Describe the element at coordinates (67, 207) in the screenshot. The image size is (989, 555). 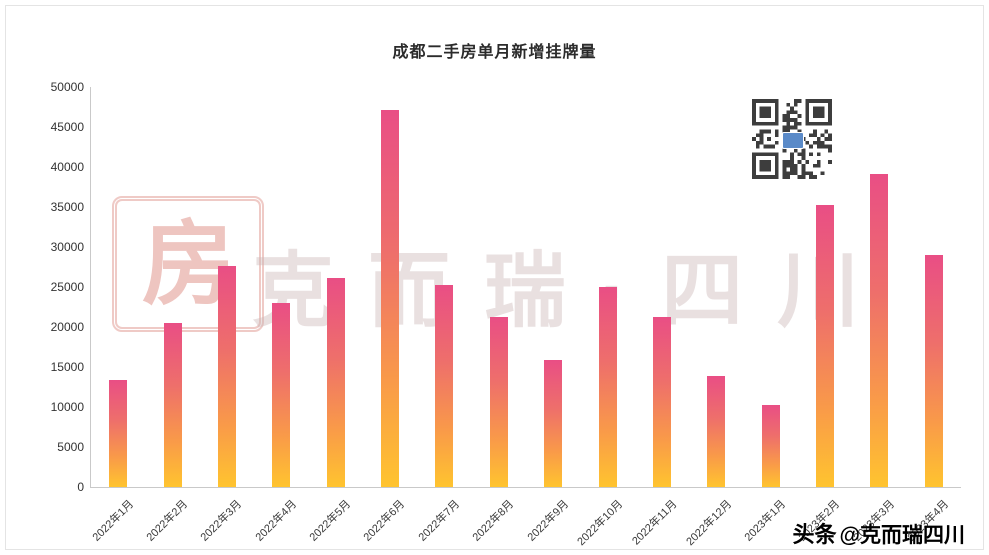
I see `y-axis-tick-label: 35000` at that location.